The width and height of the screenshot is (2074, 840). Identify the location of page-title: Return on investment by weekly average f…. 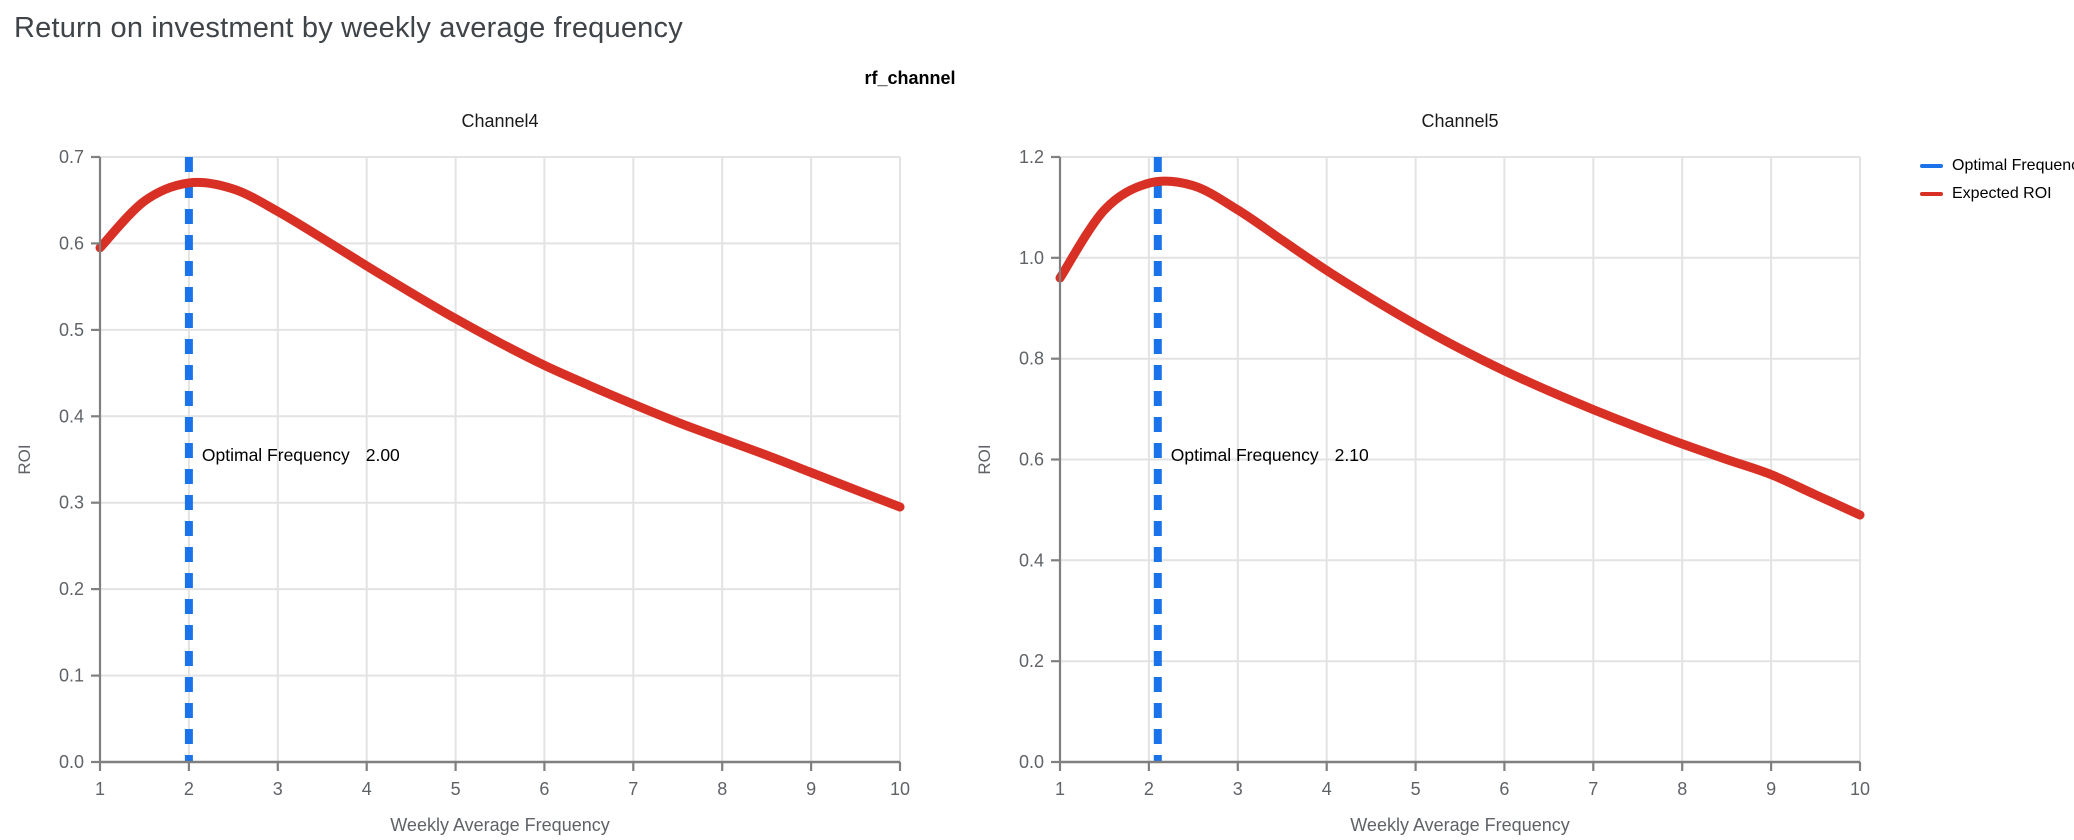
(348, 28).